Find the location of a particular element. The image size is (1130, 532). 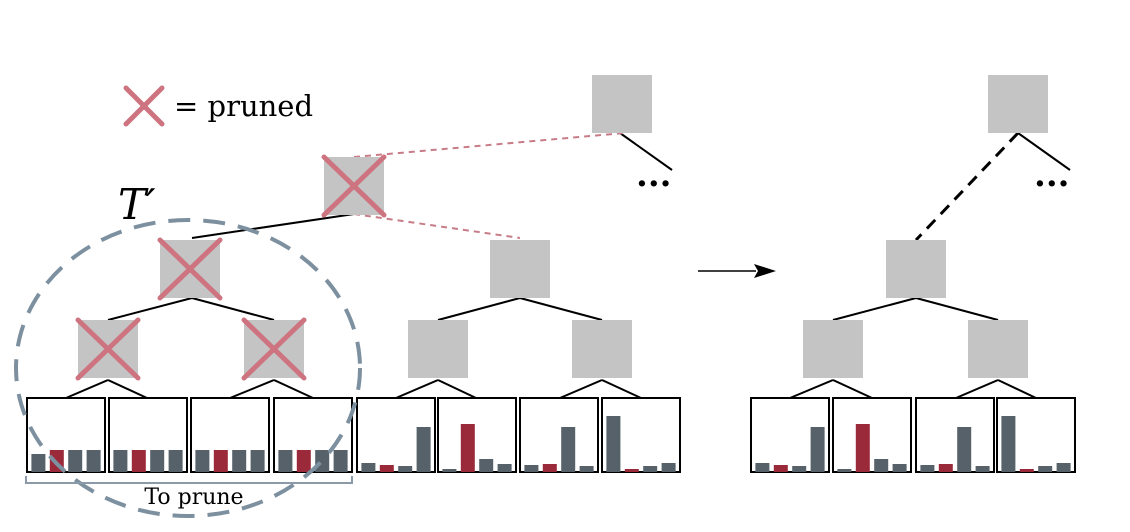

right-tree-edges is located at coordinates (930, 265).